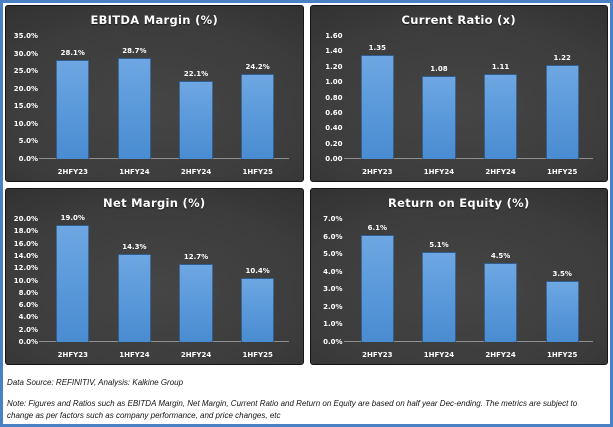  What do you see at coordinates (377, 48) in the screenshot?
I see `bar-value-label: 1.35` at bounding box center [377, 48].